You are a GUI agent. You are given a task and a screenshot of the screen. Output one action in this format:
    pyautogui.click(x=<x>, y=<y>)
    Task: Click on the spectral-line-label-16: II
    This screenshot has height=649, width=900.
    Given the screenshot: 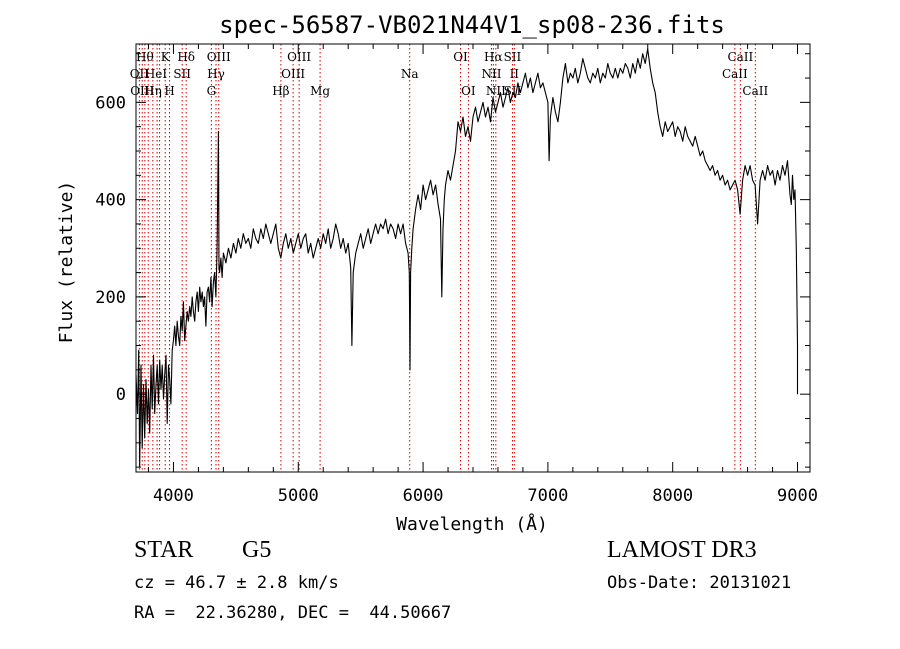 What is the action you would take?
    pyautogui.click(x=515, y=74)
    